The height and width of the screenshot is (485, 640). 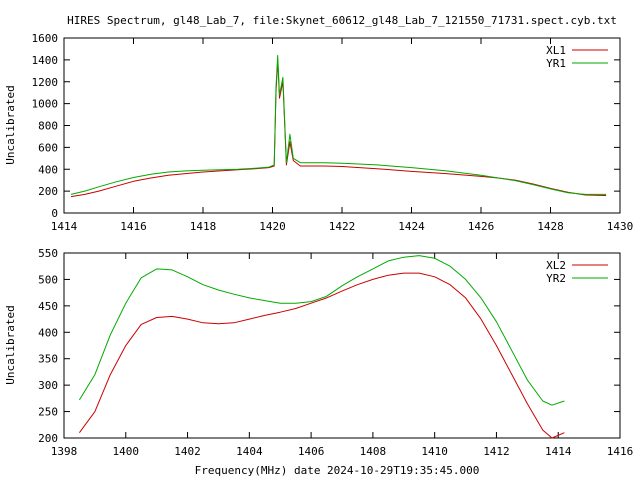 What do you see at coordinates (48, 412) in the screenshot?
I see `bottom-y-tick-label: 250` at bounding box center [48, 412].